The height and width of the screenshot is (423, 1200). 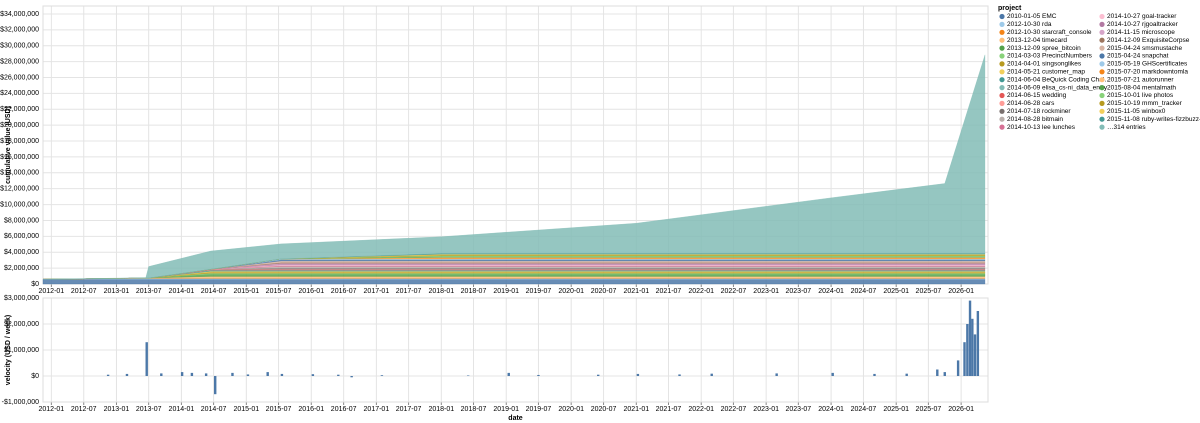 I want to click on y-tick-label: $10,000,000, so click(x=19, y=204).